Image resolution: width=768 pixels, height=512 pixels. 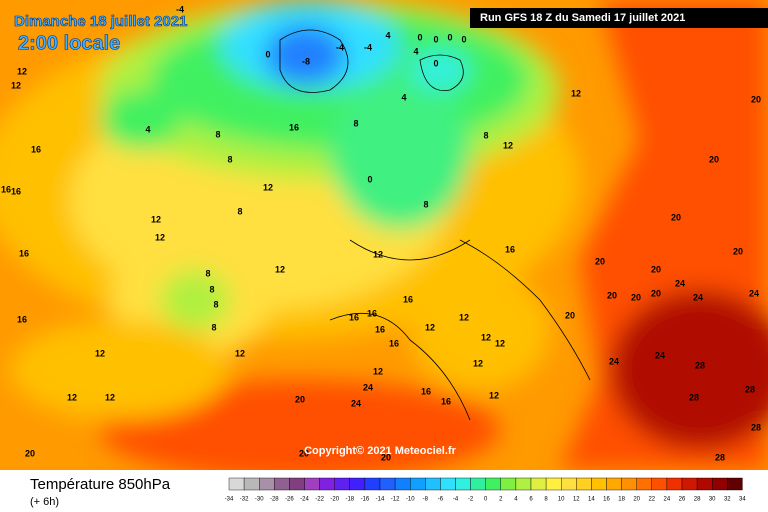 I want to click on legend-tick: -6, so click(x=441, y=500).